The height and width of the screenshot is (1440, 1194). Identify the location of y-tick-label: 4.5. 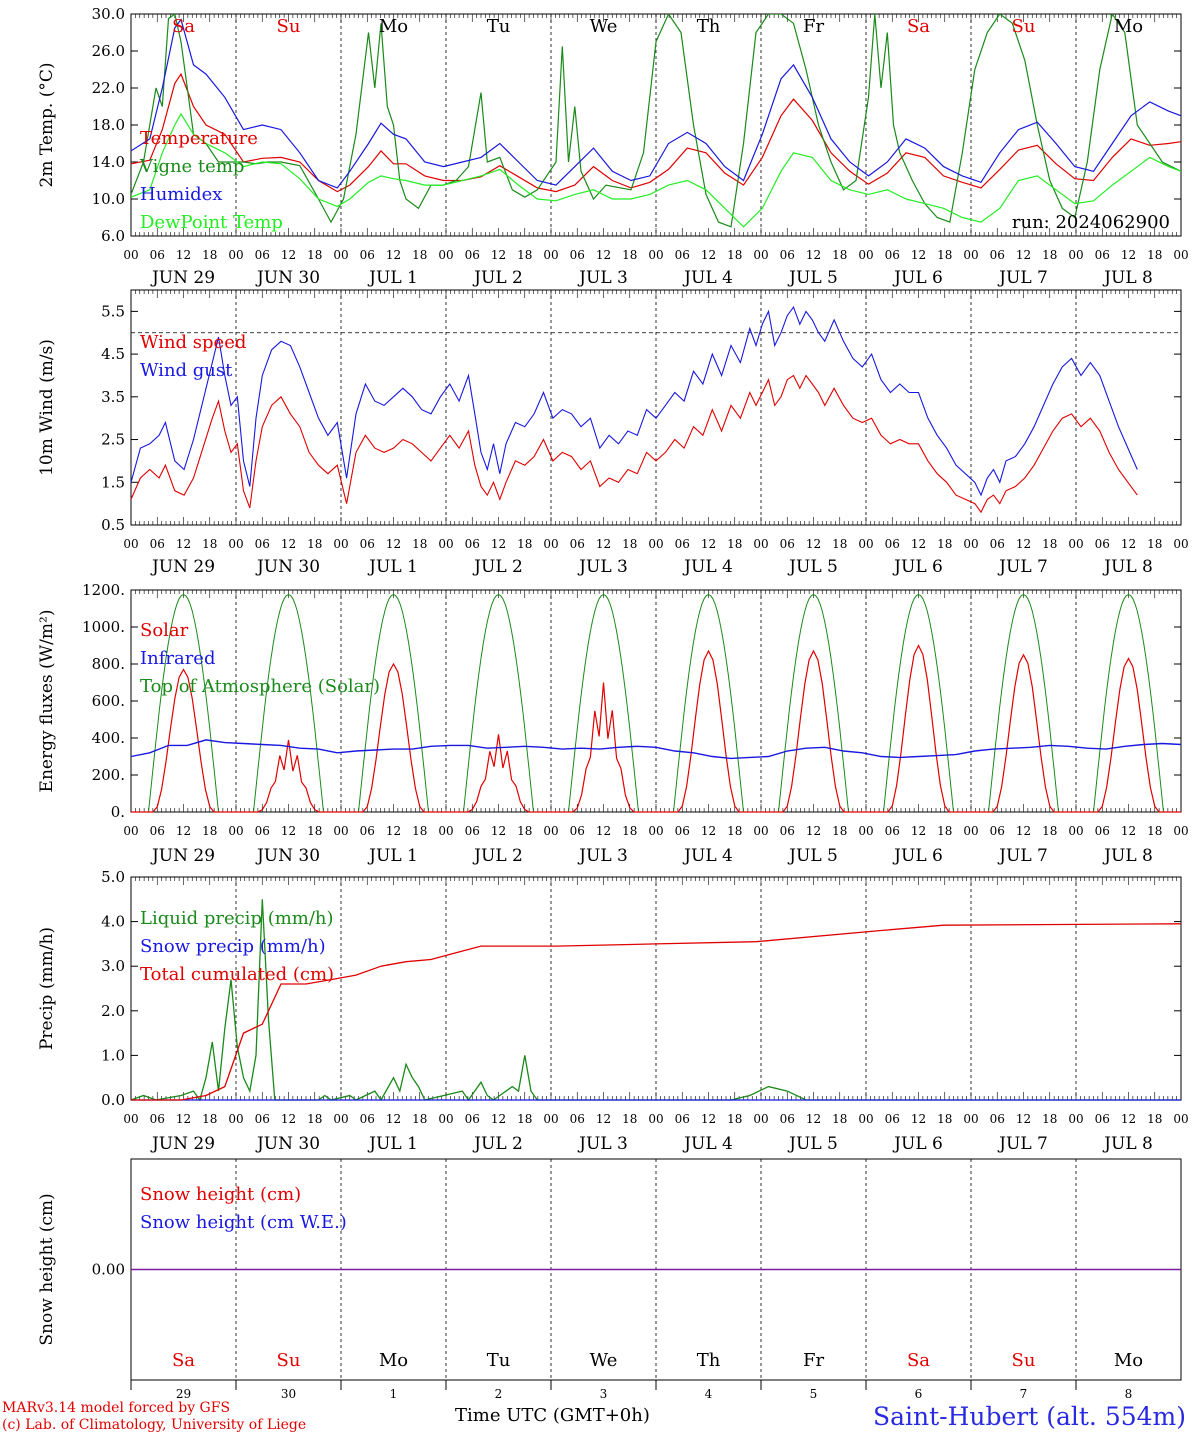
(113, 354).